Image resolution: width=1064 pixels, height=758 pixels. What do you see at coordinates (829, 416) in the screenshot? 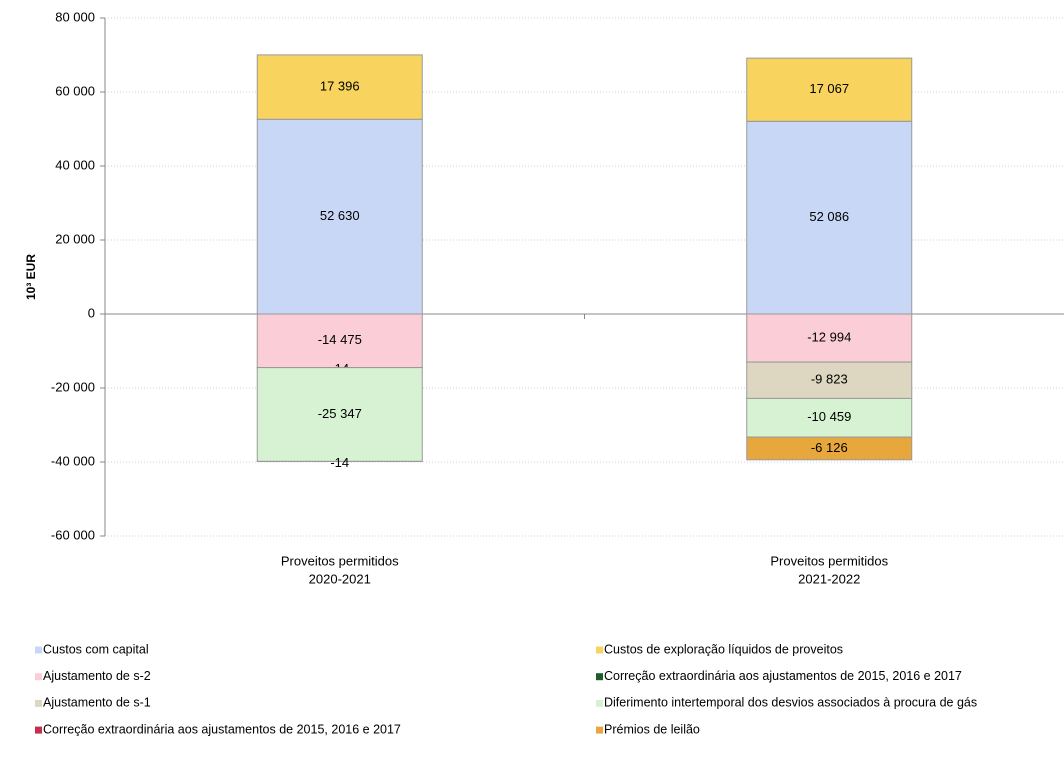
I see `data-label: -10 459` at bounding box center [829, 416].